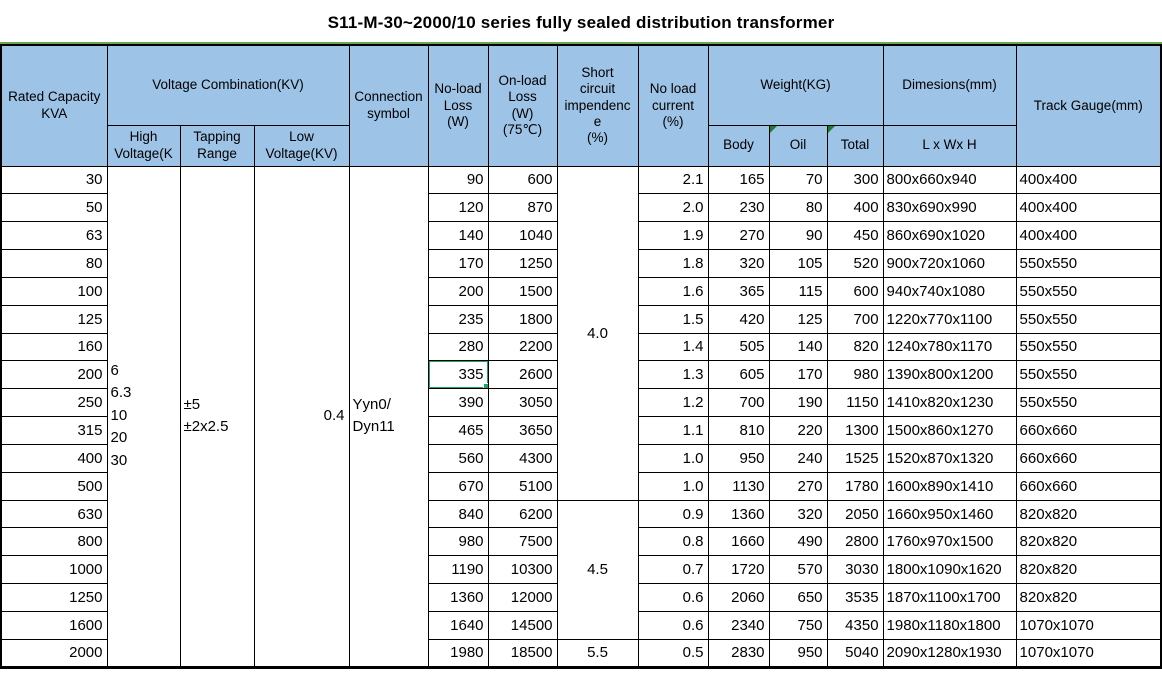  I want to click on cell-onload-loss: 5100, so click(522, 486).